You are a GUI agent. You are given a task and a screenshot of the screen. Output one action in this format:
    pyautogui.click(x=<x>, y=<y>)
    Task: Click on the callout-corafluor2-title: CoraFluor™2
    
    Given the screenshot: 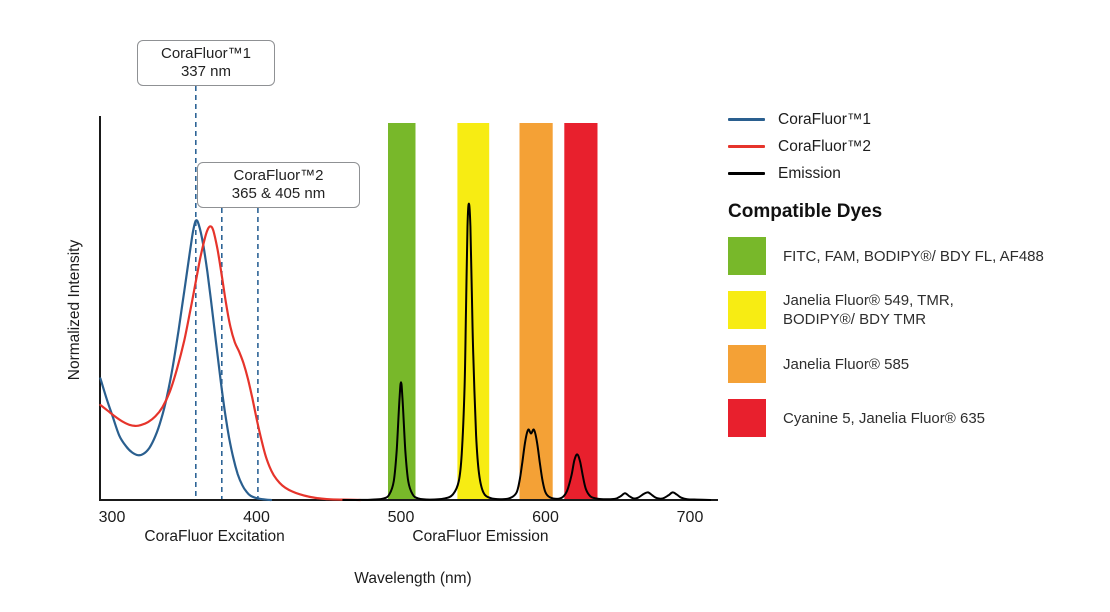 What is the action you would take?
    pyautogui.click(x=278, y=175)
    